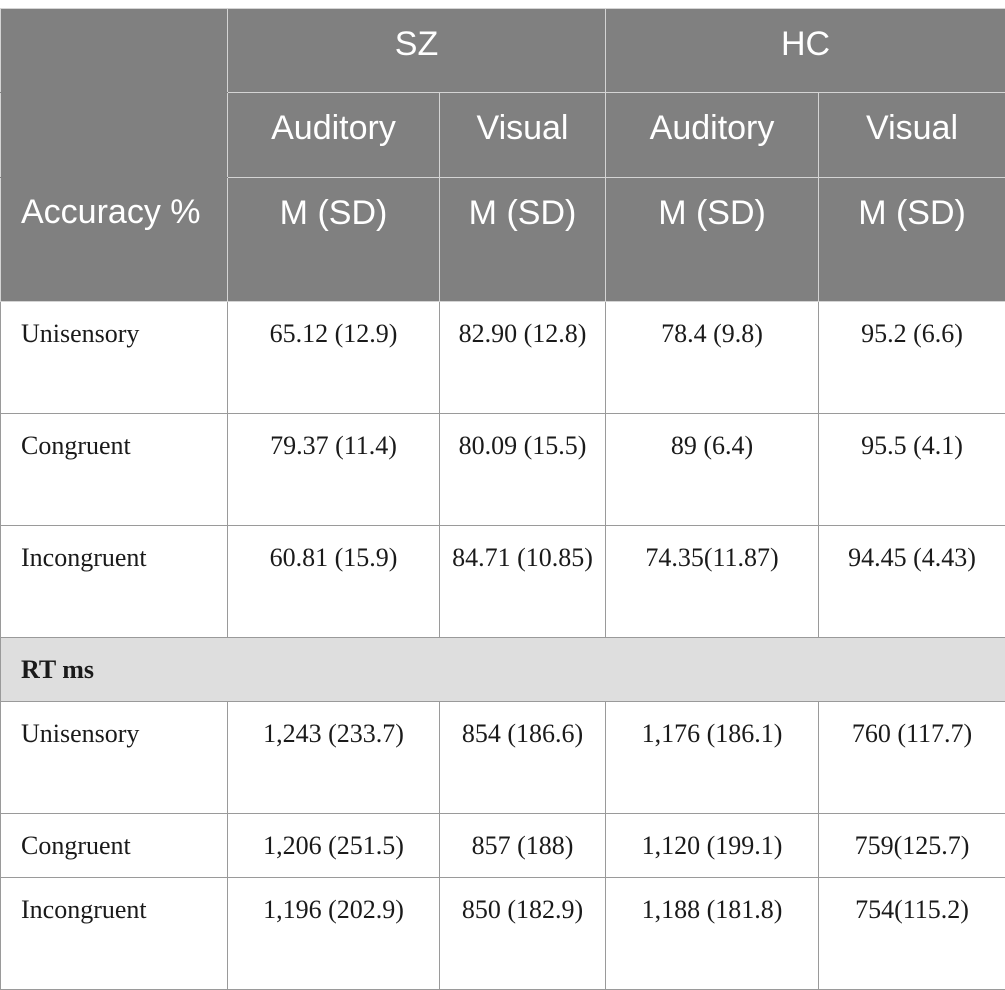 This screenshot has height=990, width=1005. I want to click on section-row-rt: RT ms, so click(503, 670).